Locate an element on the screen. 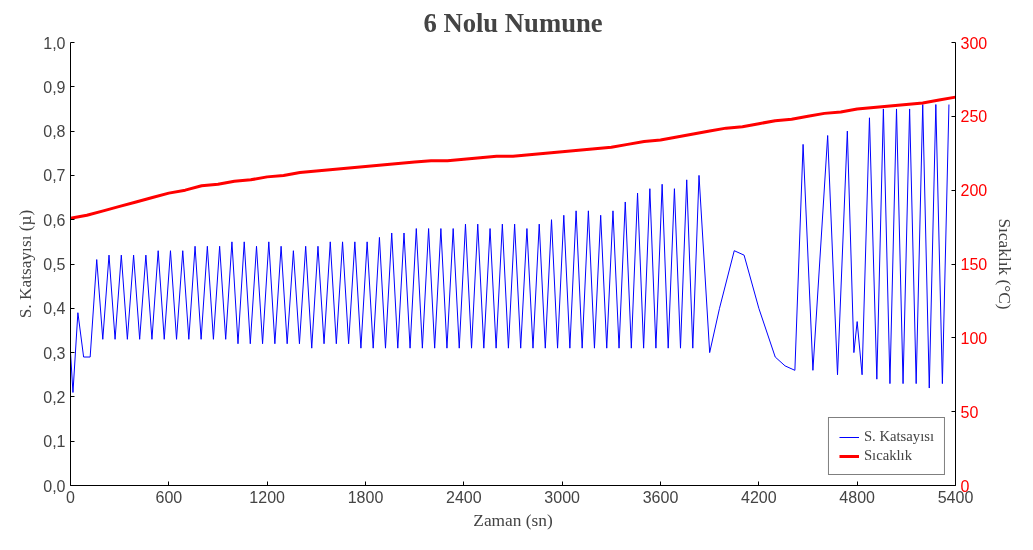 The width and height of the screenshot is (1033, 550). x-tick-label: 3000 is located at coordinates (562, 497).